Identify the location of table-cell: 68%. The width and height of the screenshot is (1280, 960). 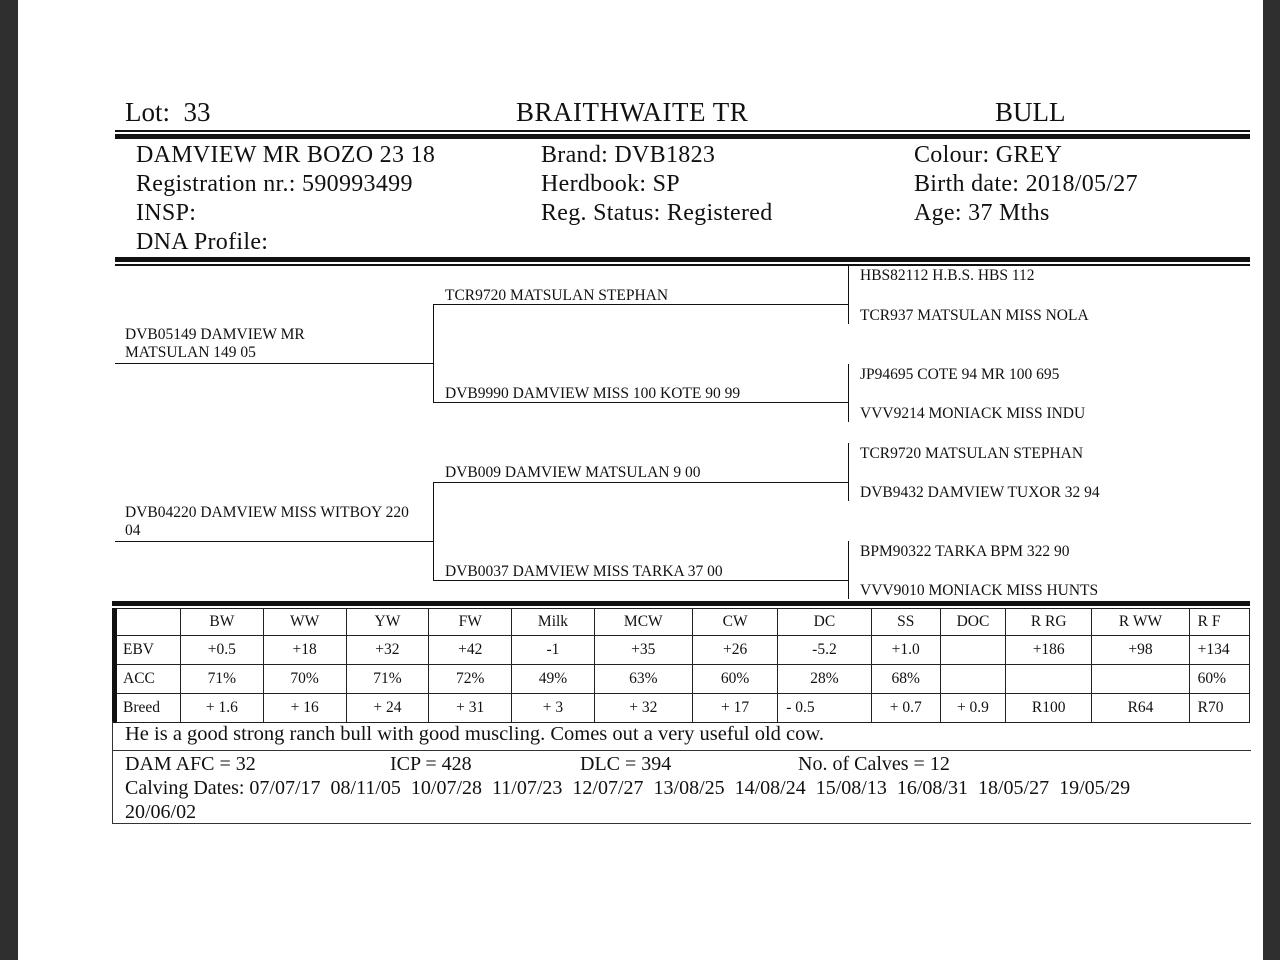
(905, 679).